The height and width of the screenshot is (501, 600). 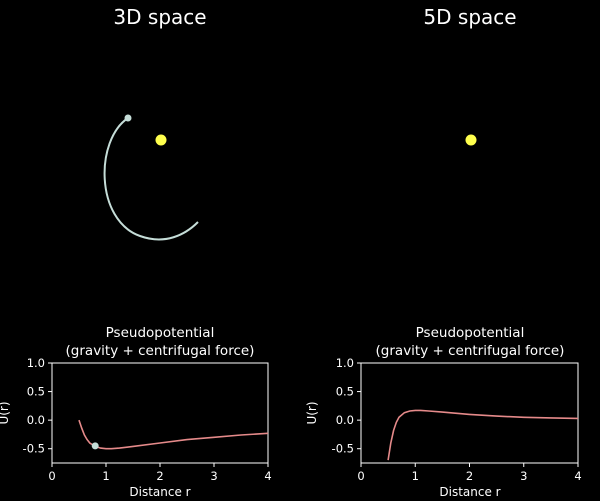 I want to click on orbit-scene-5d, so click(x=471, y=140).